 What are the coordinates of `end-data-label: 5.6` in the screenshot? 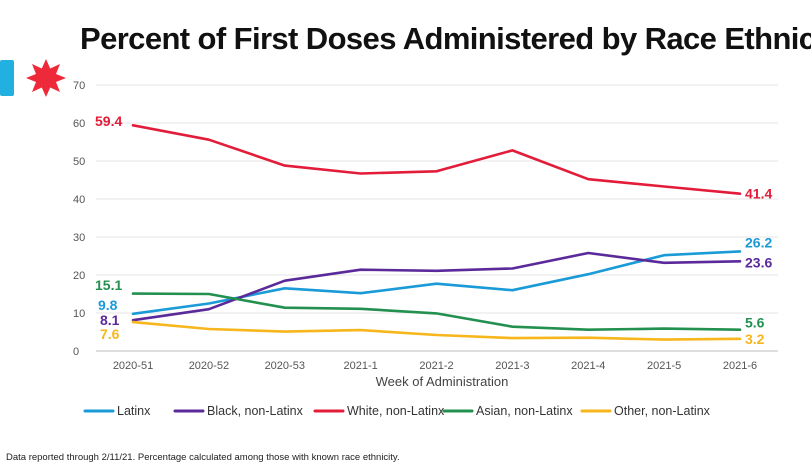 It's located at (755, 323).